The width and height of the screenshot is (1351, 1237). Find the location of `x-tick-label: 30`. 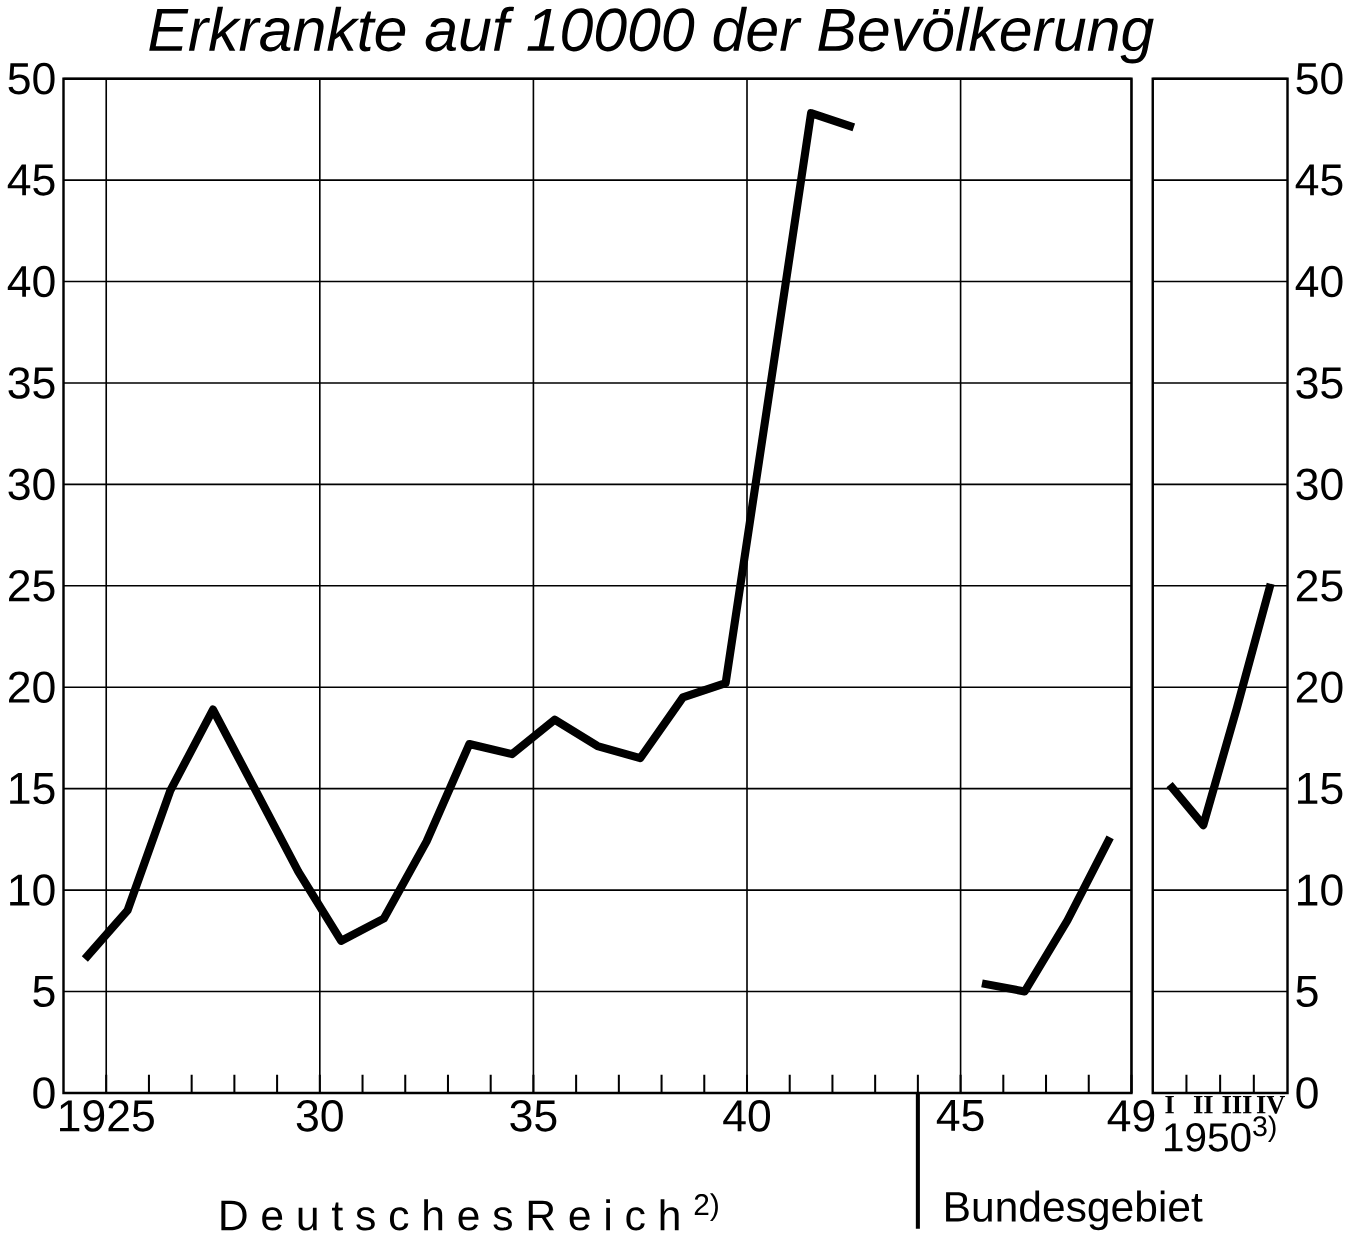

x-tick-label: 30 is located at coordinates (319, 1115).